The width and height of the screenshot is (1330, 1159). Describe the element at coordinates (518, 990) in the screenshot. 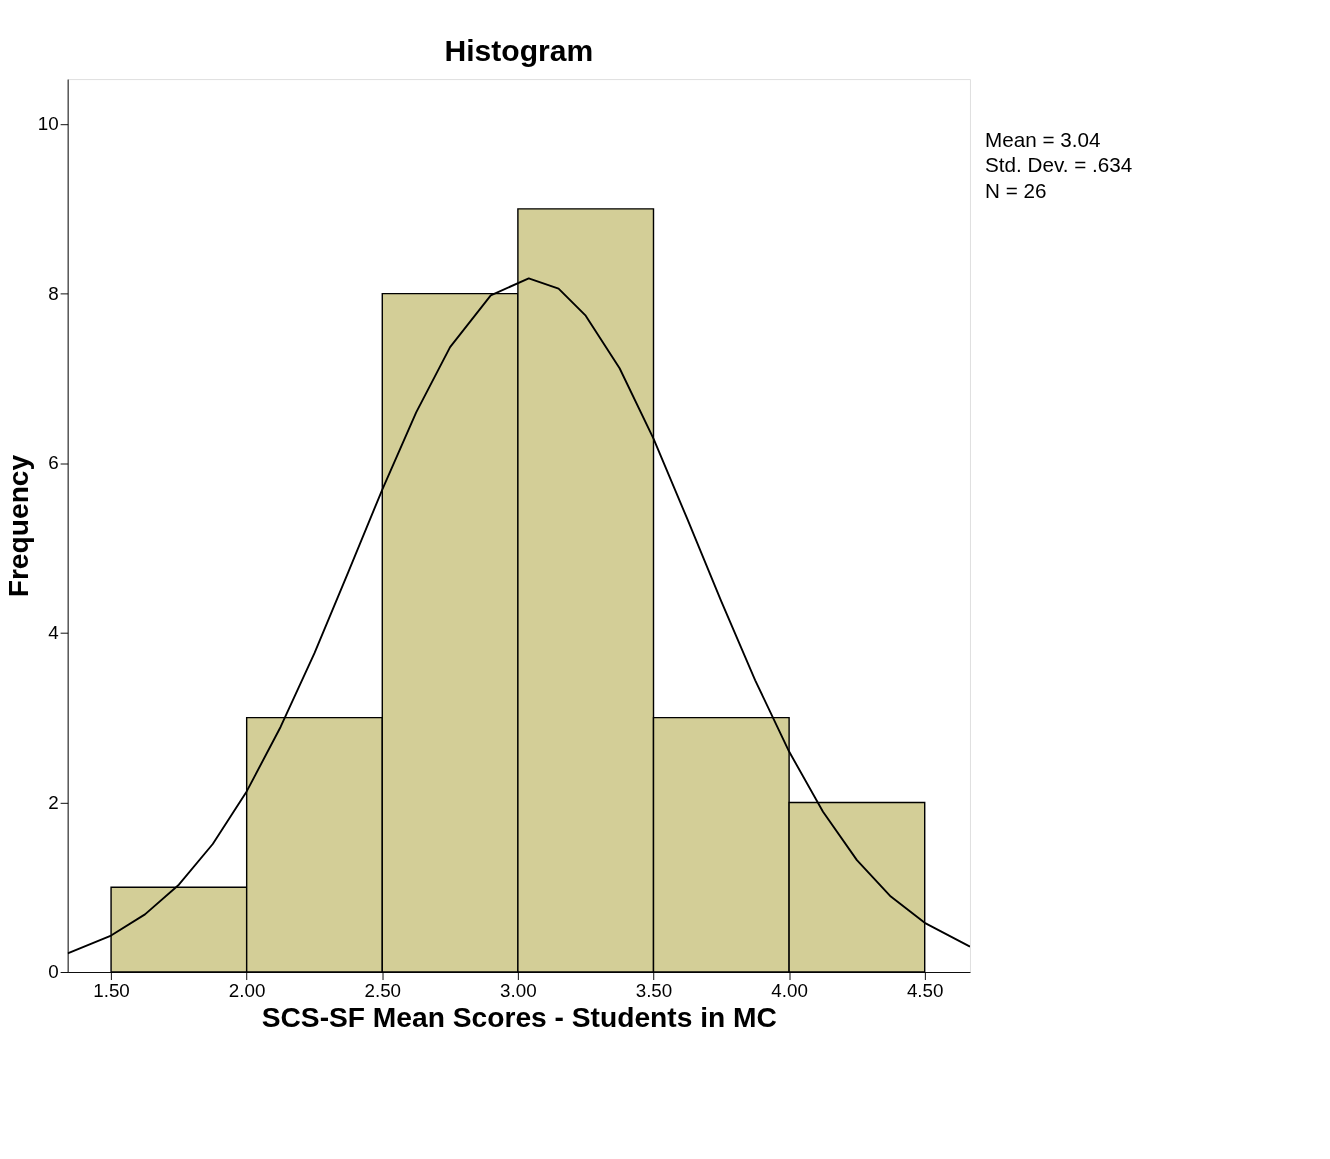

I see `x-tick-label: 3.00` at that location.